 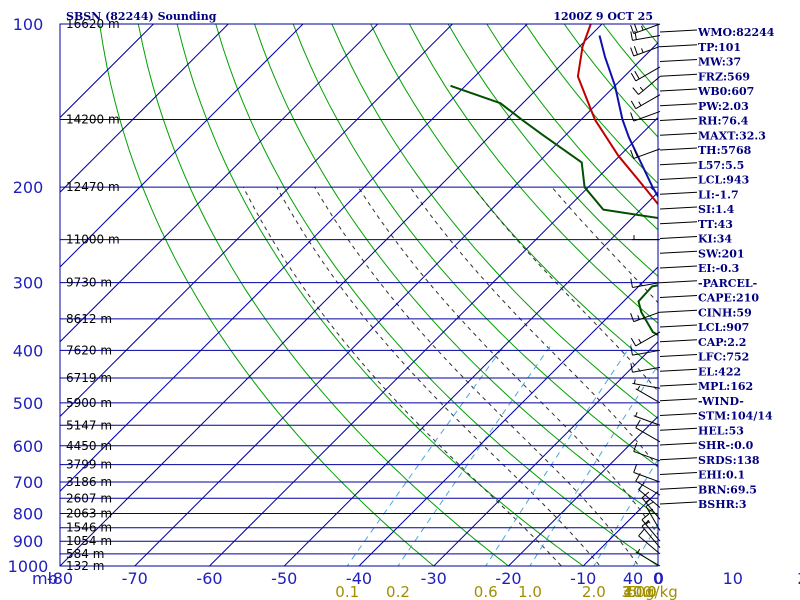 What do you see at coordinates (634, 591) in the screenshot?
I see `mixing-ratio-tick-label: 3.0` at bounding box center [634, 591].